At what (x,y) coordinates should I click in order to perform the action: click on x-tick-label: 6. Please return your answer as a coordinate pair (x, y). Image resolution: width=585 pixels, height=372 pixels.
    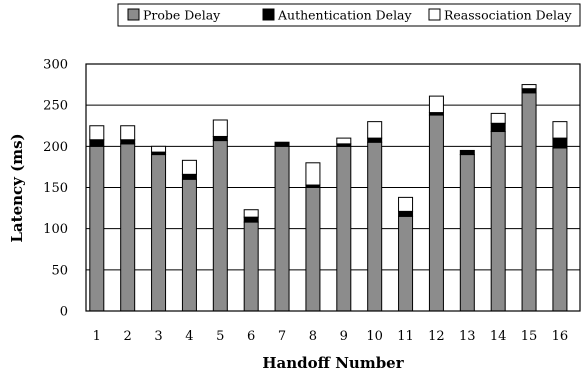
    Looking at the image, I should click on (251, 336).